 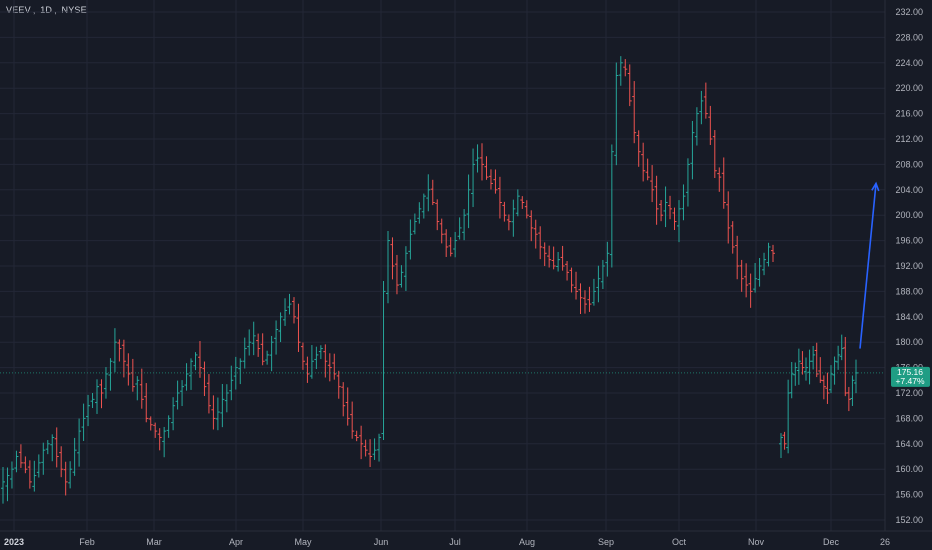 I want to click on price-tick-label: 216.00, so click(x=909, y=114).